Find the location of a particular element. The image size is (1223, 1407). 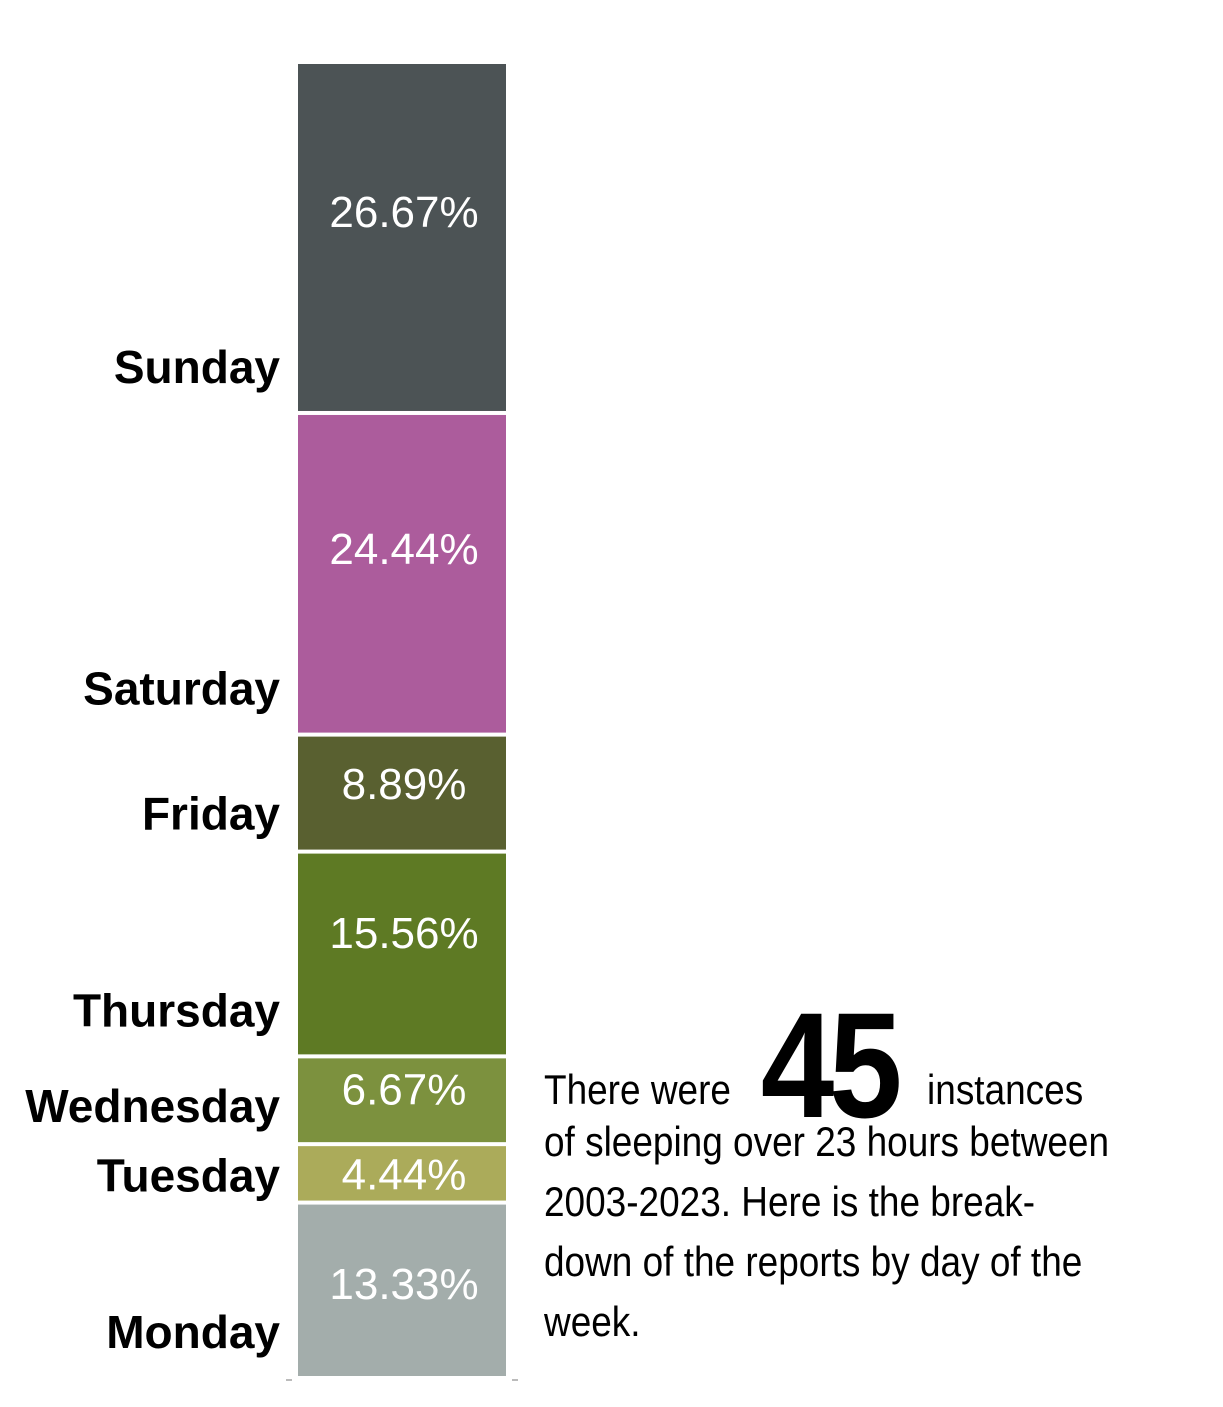

day-label-thursday: Thursday is located at coordinates (176, 1010).